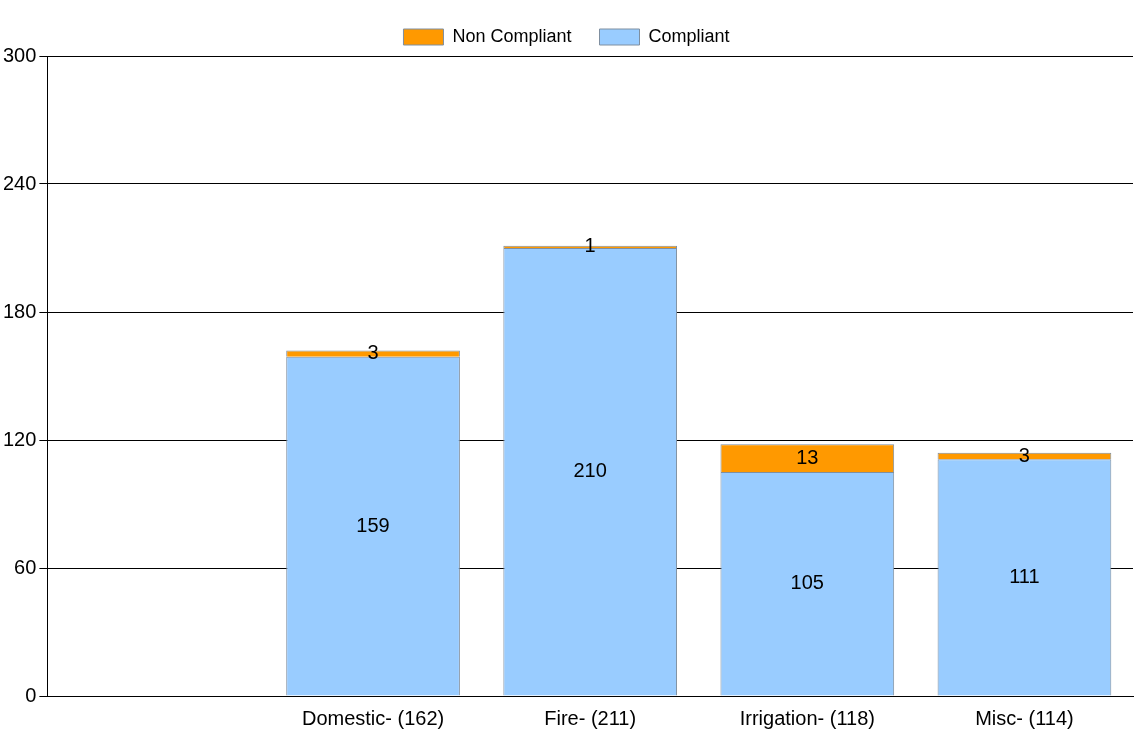  What do you see at coordinates (373, 717) in the screenshot?
I see `x-tick-label: Domestic- (162)` at bounding box center [373, 717].